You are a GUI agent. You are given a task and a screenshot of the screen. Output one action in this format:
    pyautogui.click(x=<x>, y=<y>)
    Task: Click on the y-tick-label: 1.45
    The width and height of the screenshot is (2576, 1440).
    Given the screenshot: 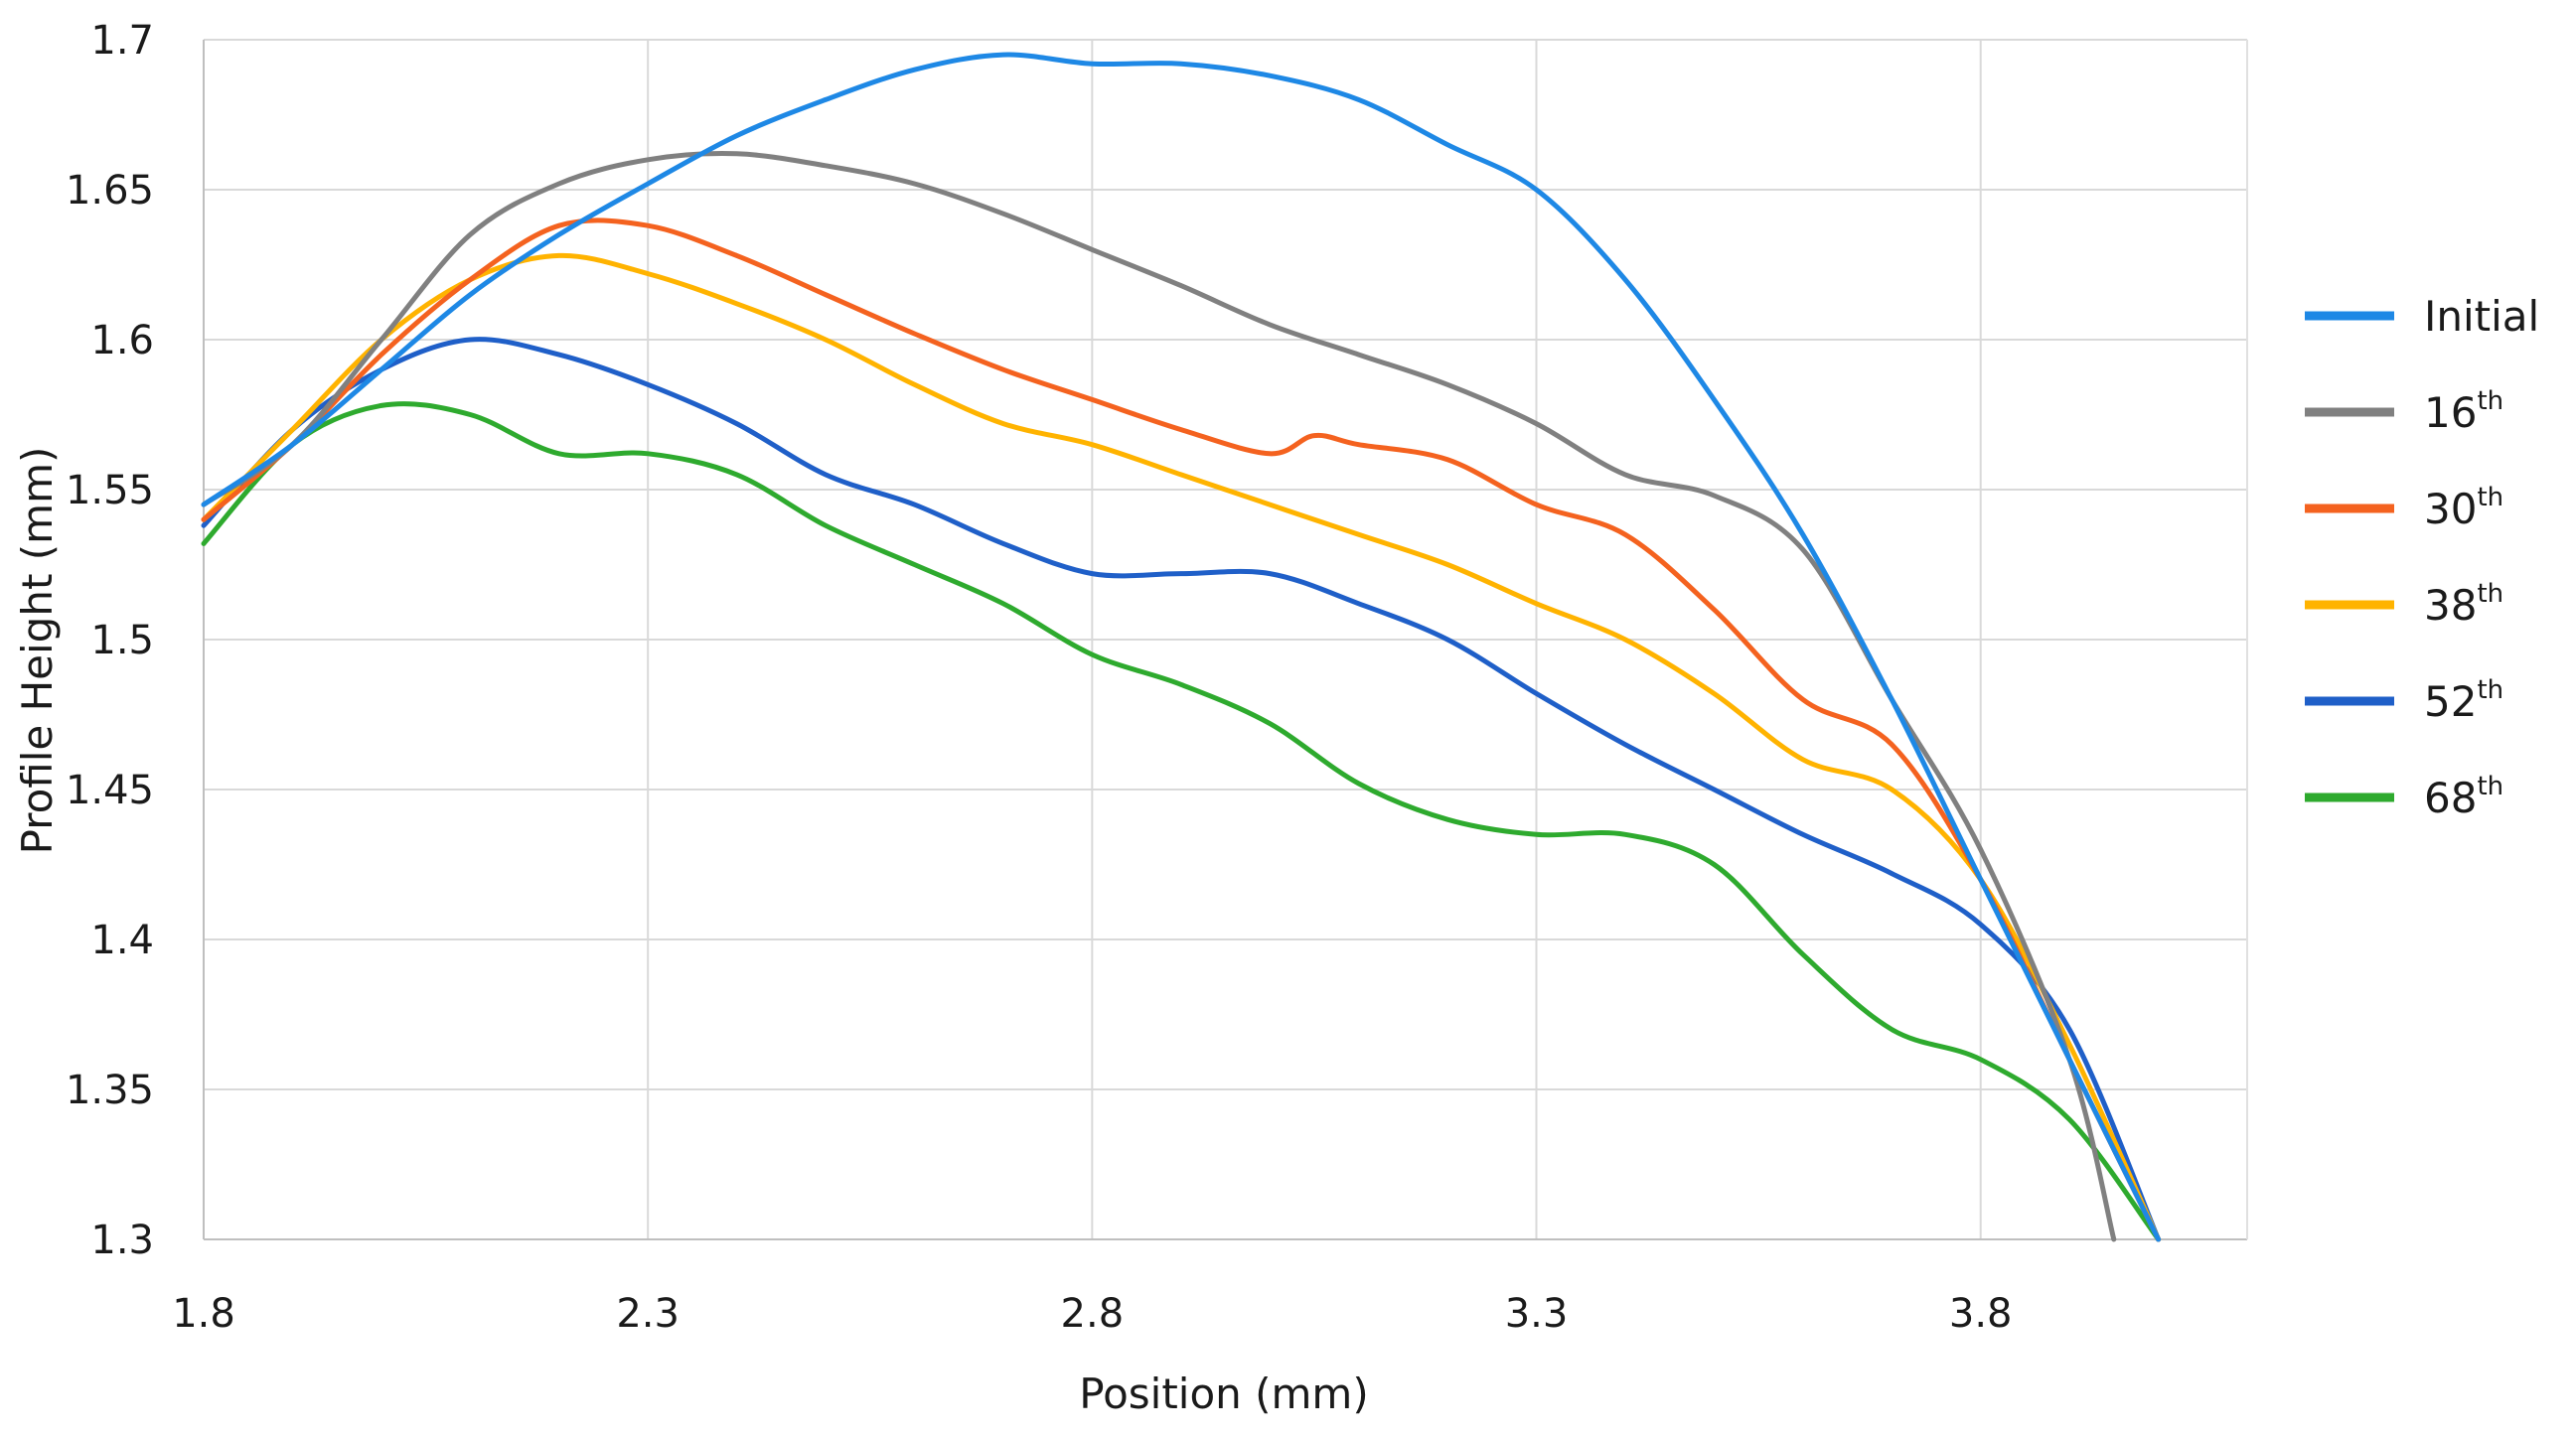 What is the action you would take?
    pyautogui.click(x=110, y=790)
    